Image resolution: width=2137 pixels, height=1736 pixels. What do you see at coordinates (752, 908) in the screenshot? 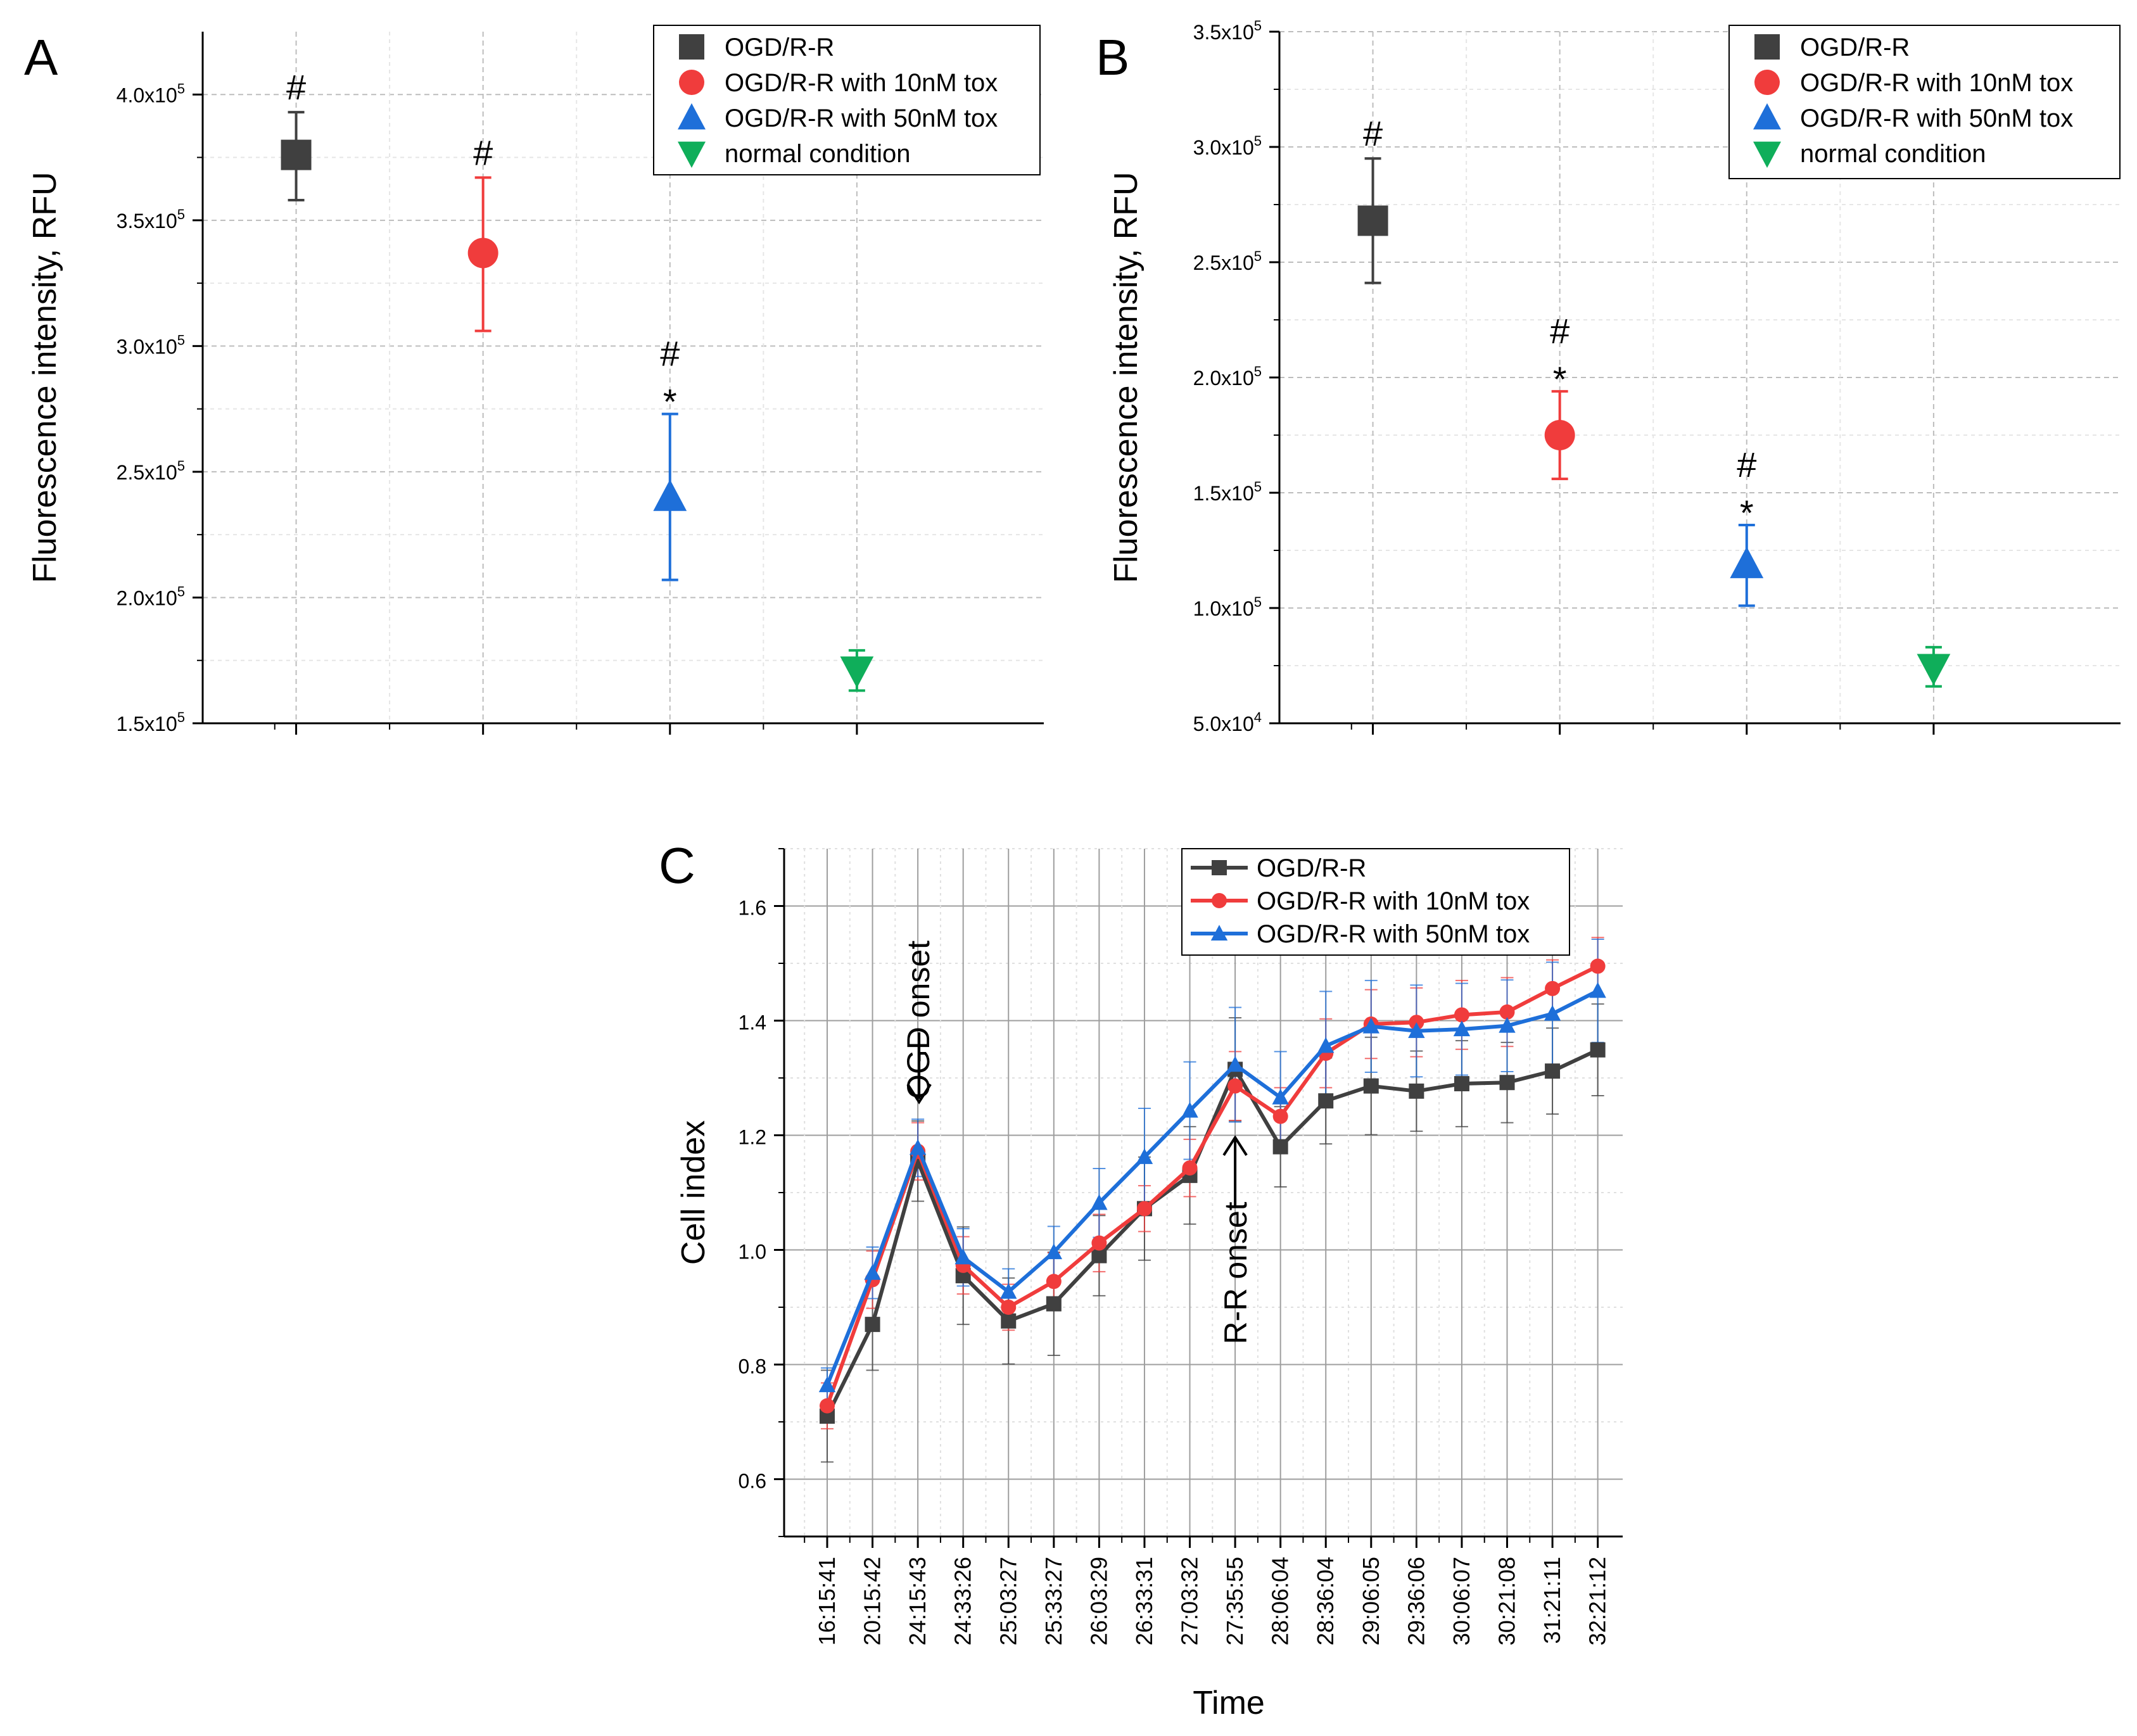
I see `y-tick-label: 1.6` at bounding box center [752, 908].